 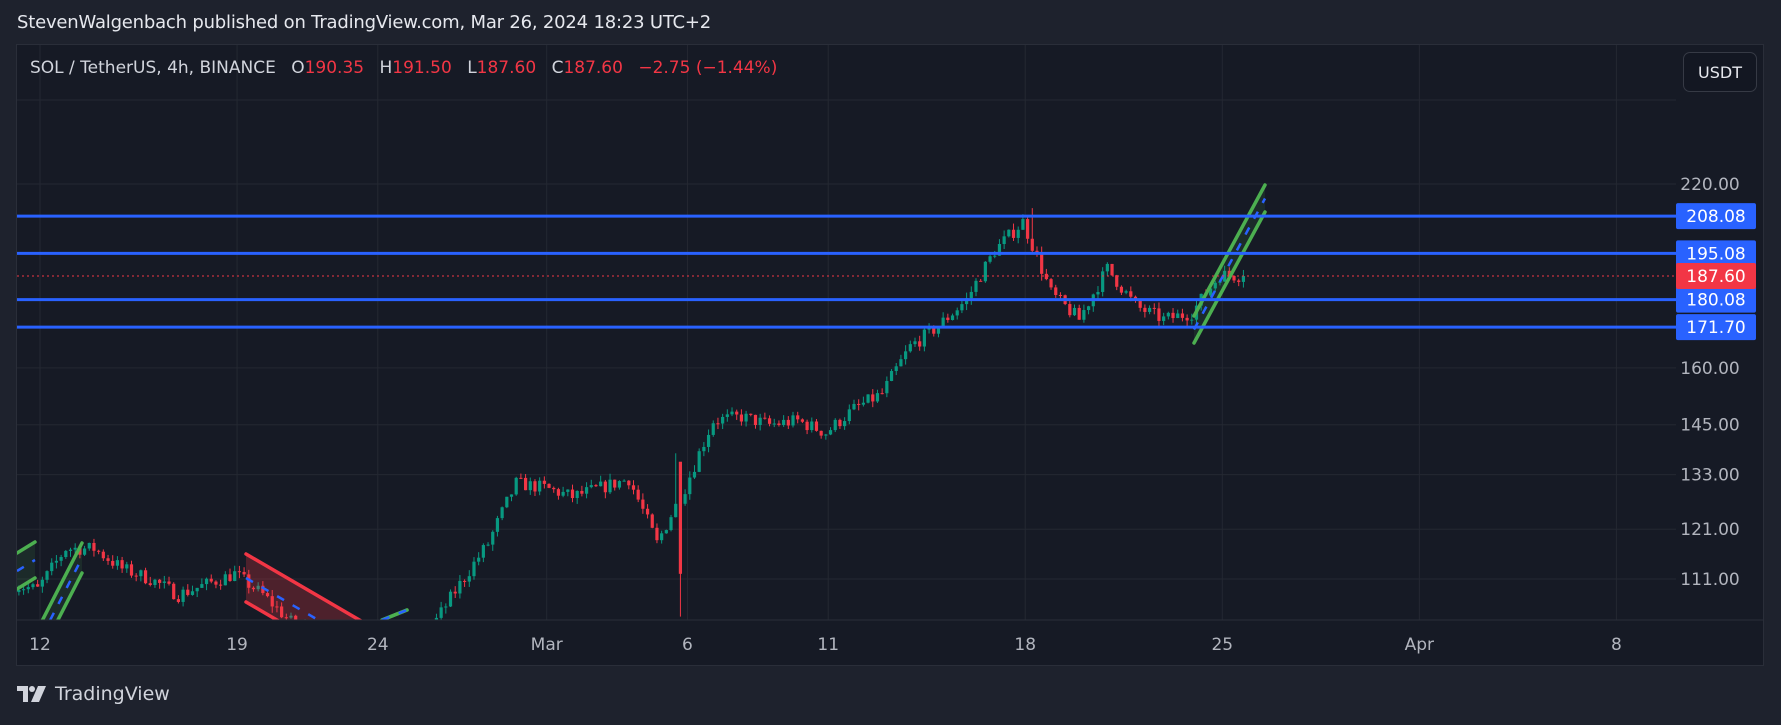 What do you see at coordinates (547, 645) in the screenshot?
I see `time-tick-label: Mar` at bounding box center [547, 645].